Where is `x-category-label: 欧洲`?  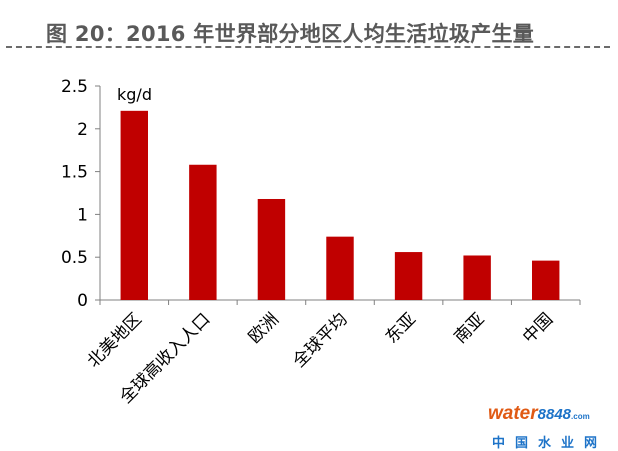
x-category-label: 欧洲 is located at coordinates (264, 328).